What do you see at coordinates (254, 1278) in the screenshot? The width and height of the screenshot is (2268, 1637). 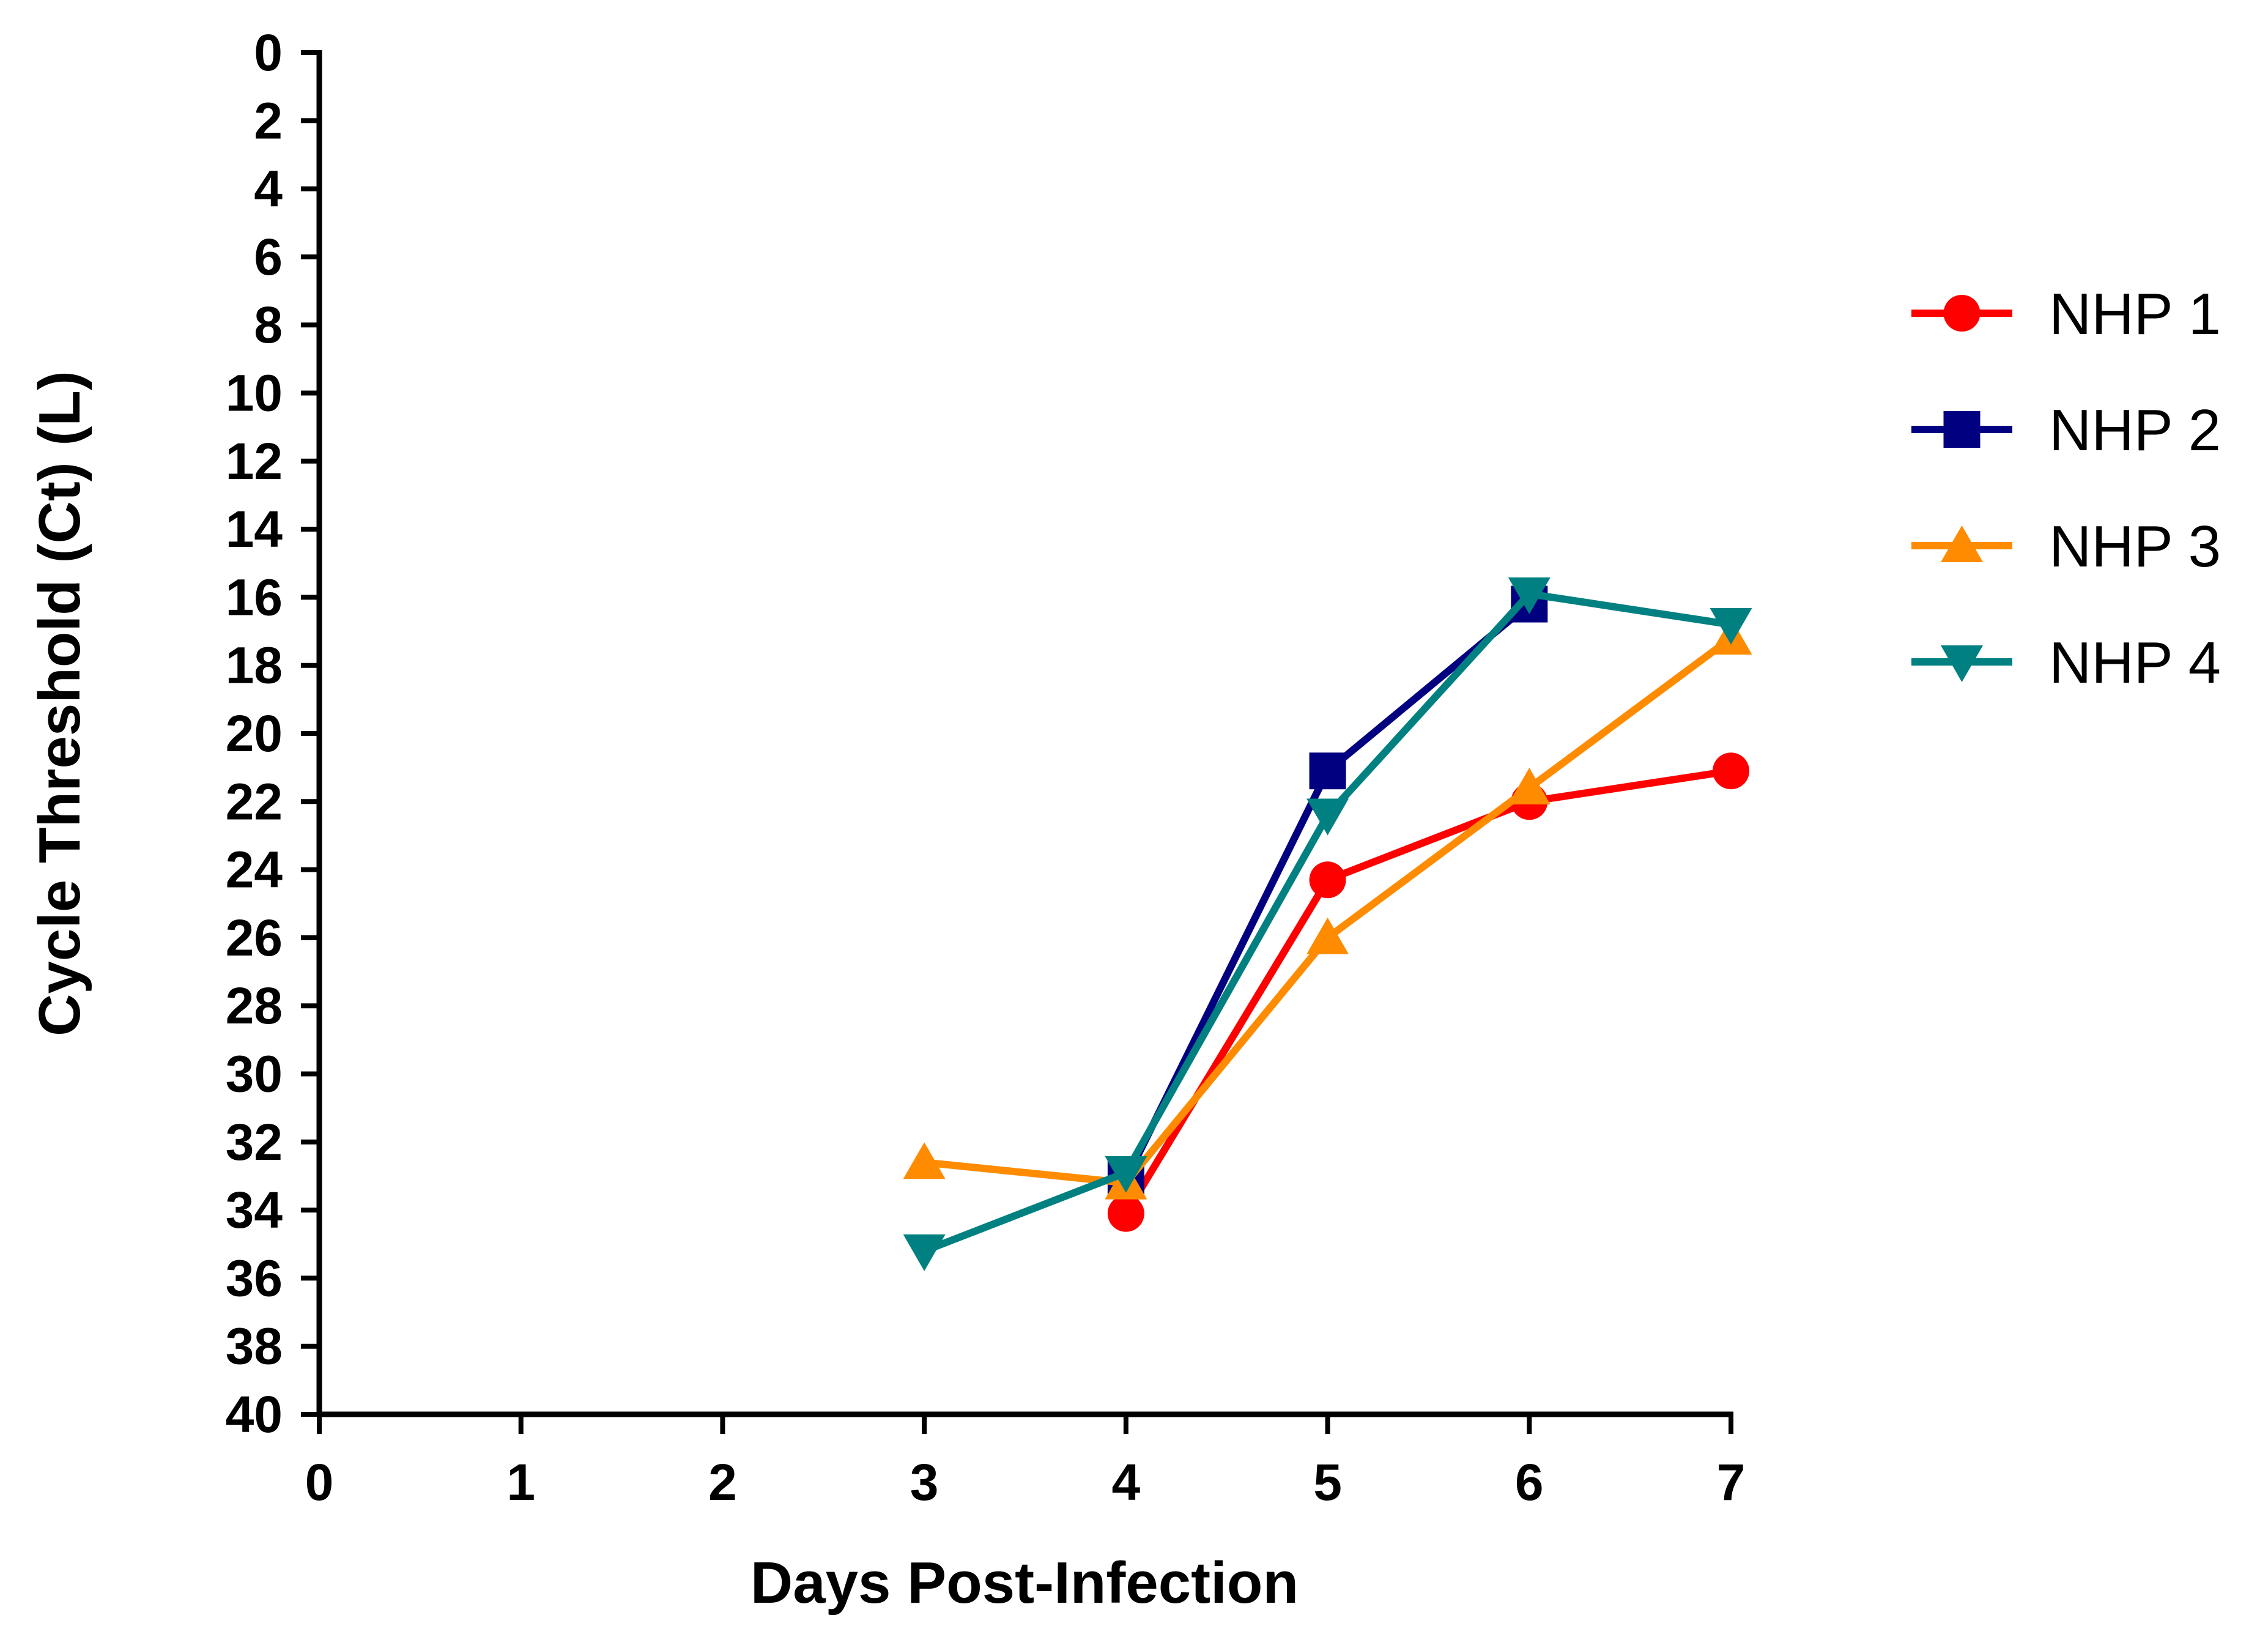 I see `y-tick-label: 36` at bounding box center [254, 1278].